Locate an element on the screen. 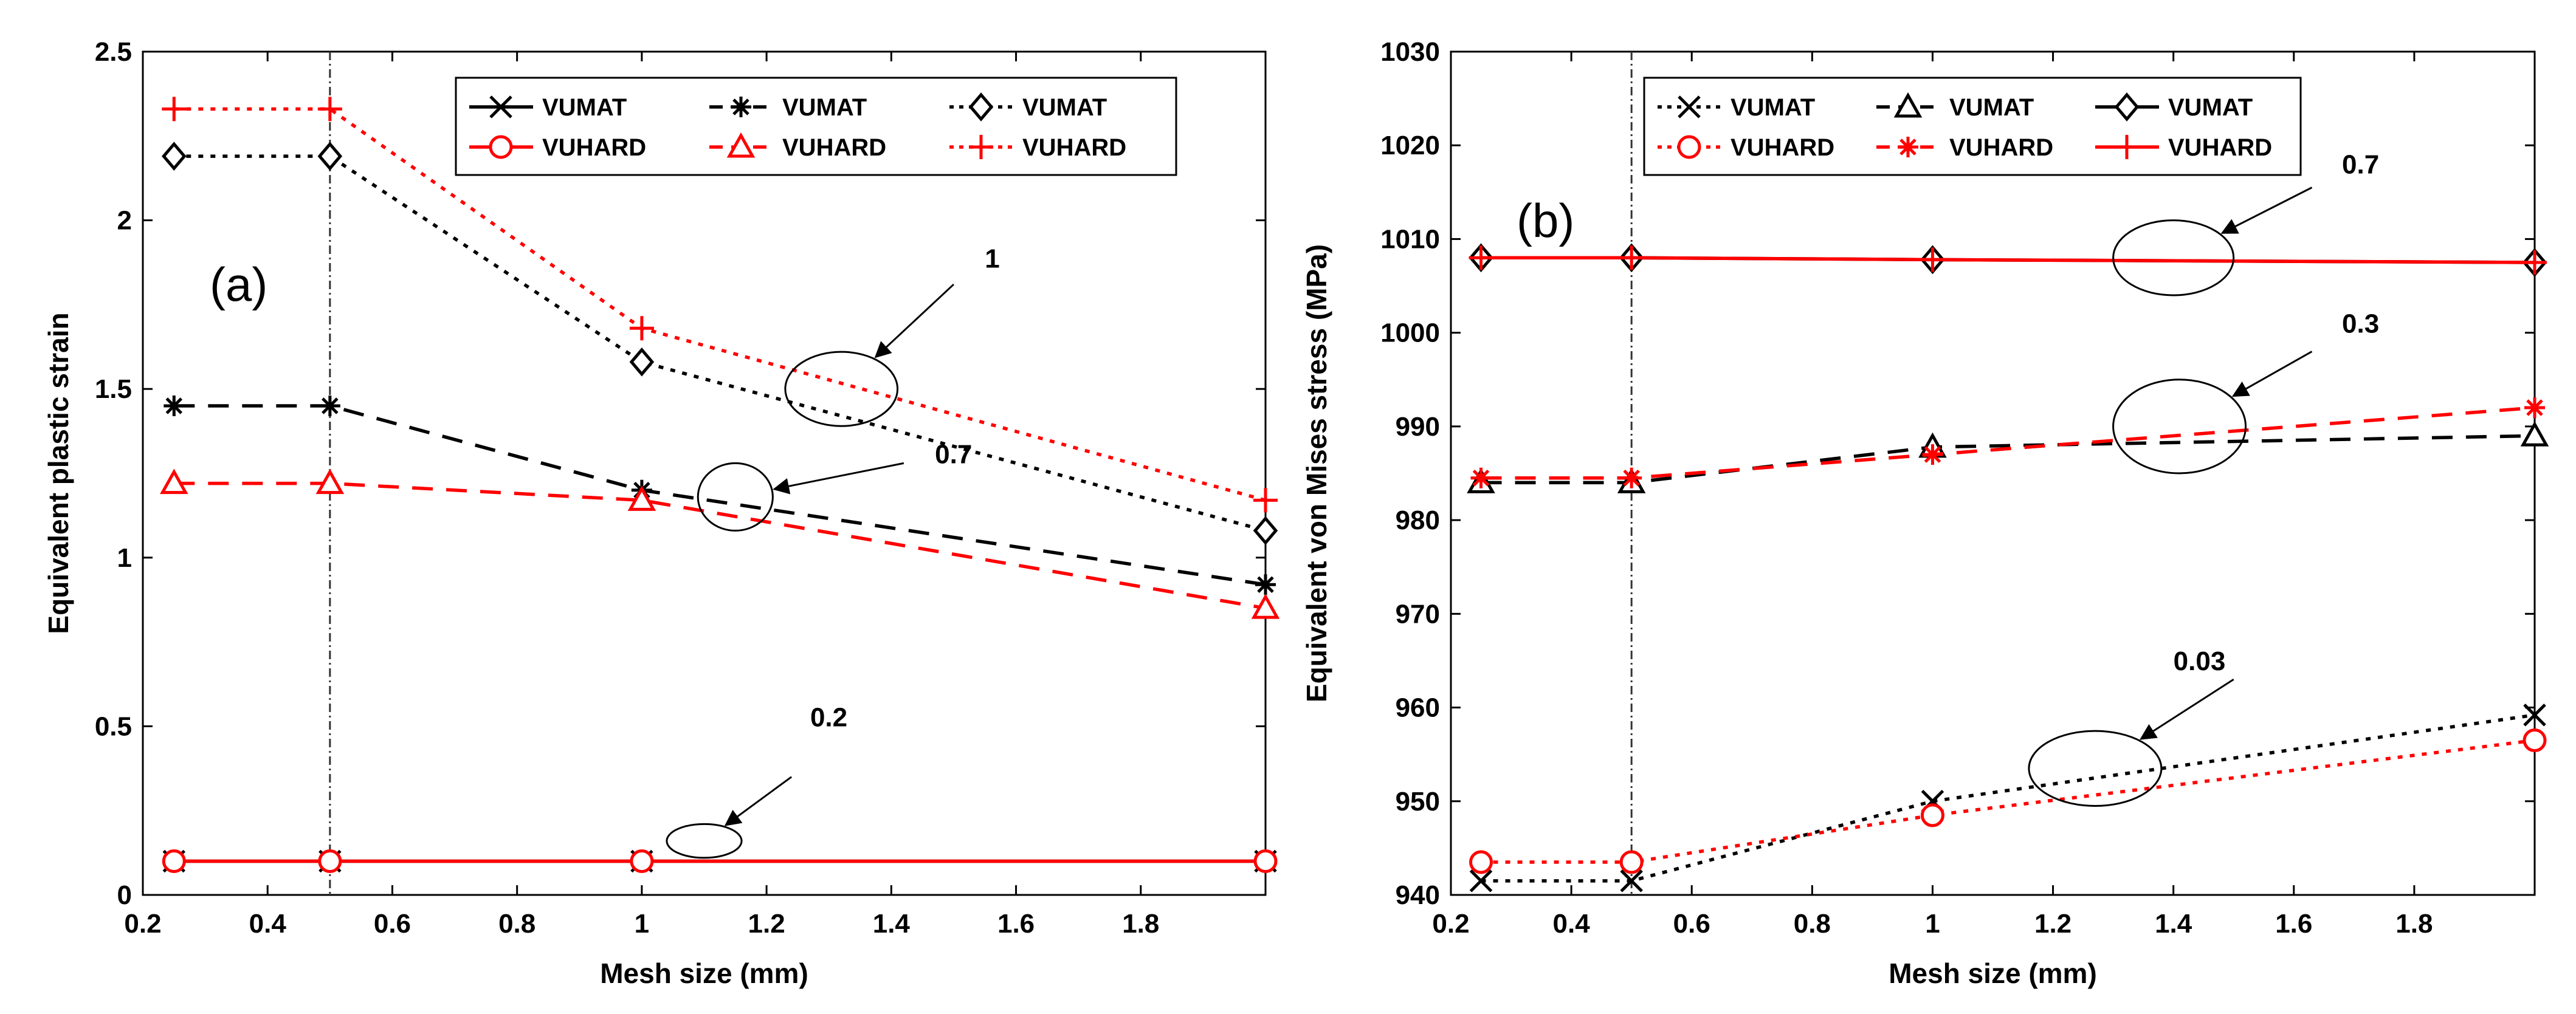 This screenshot has width=2576, height=1014. y-tick-label: 2.5 is located at coordinates (113, 52).